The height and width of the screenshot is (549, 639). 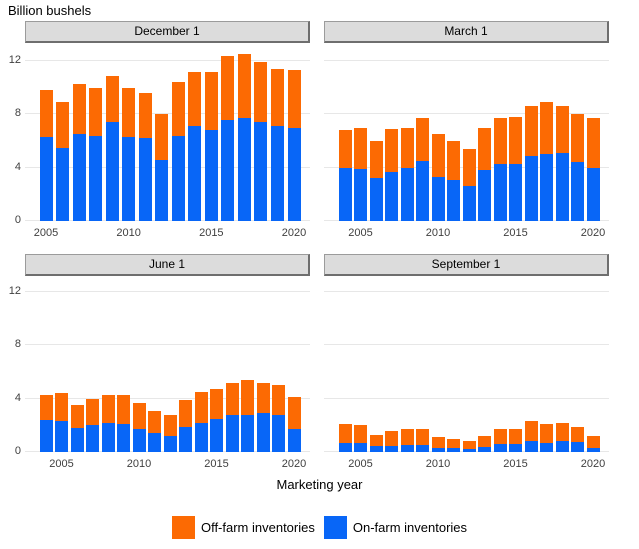 I want to click on legend-label-on-farm: On-farm inventories, so click(x=410, y=527).